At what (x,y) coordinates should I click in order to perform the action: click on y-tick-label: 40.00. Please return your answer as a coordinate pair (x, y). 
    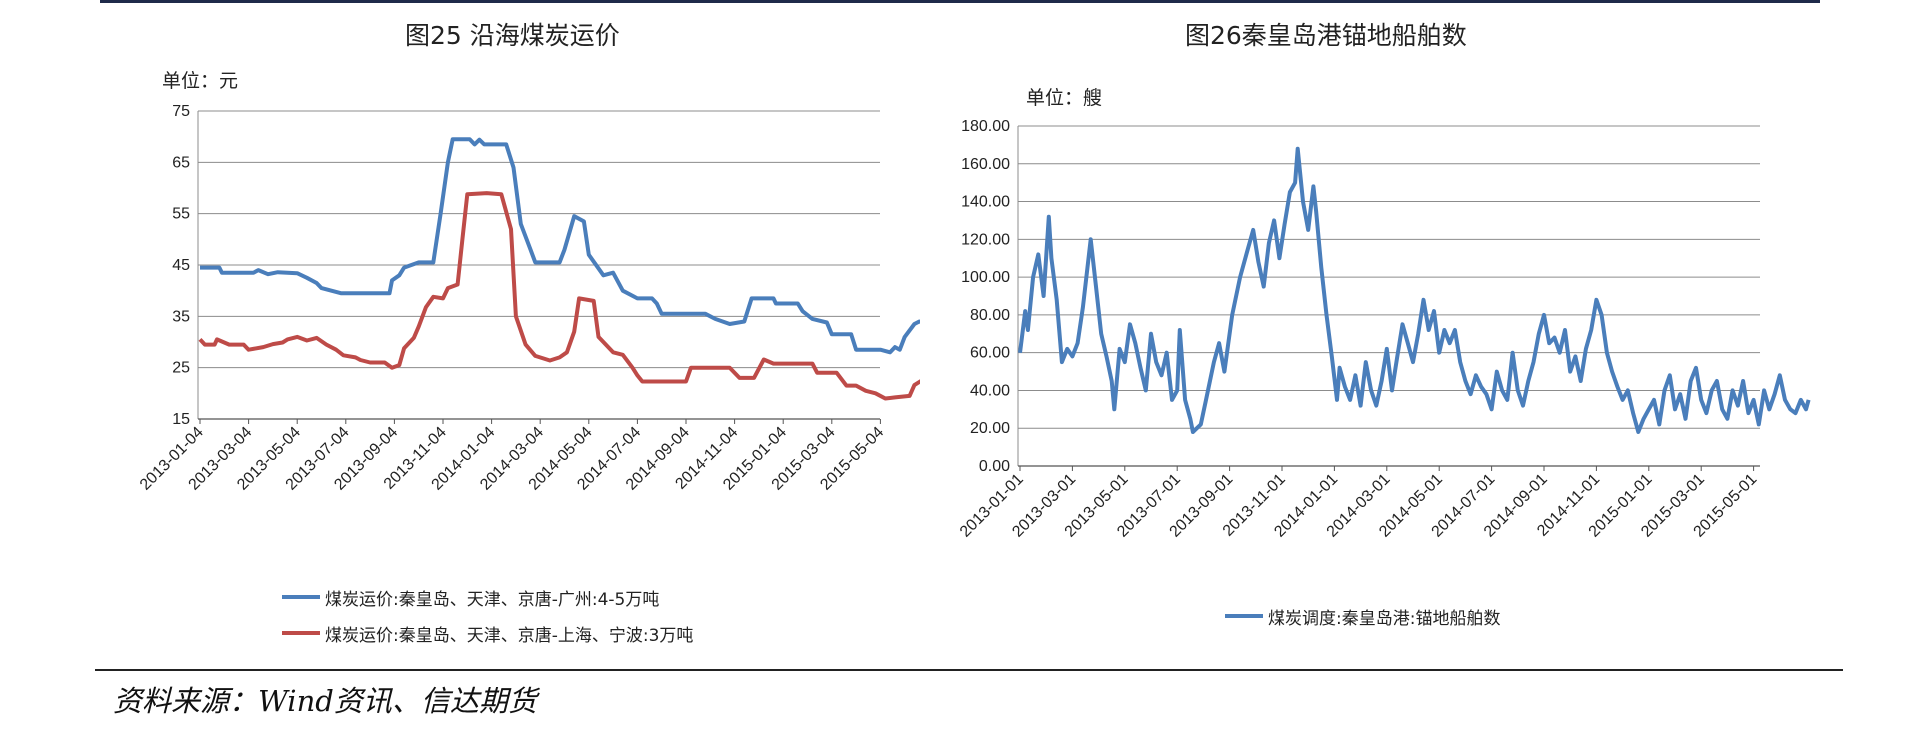
    Looking at the image, I should click on (990, 390).